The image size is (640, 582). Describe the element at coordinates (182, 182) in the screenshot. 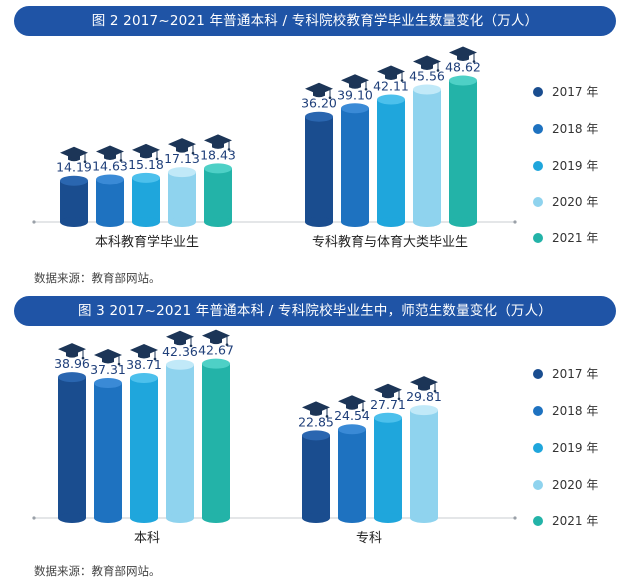

I see `bar-1-1-4: 17.13` at that location.